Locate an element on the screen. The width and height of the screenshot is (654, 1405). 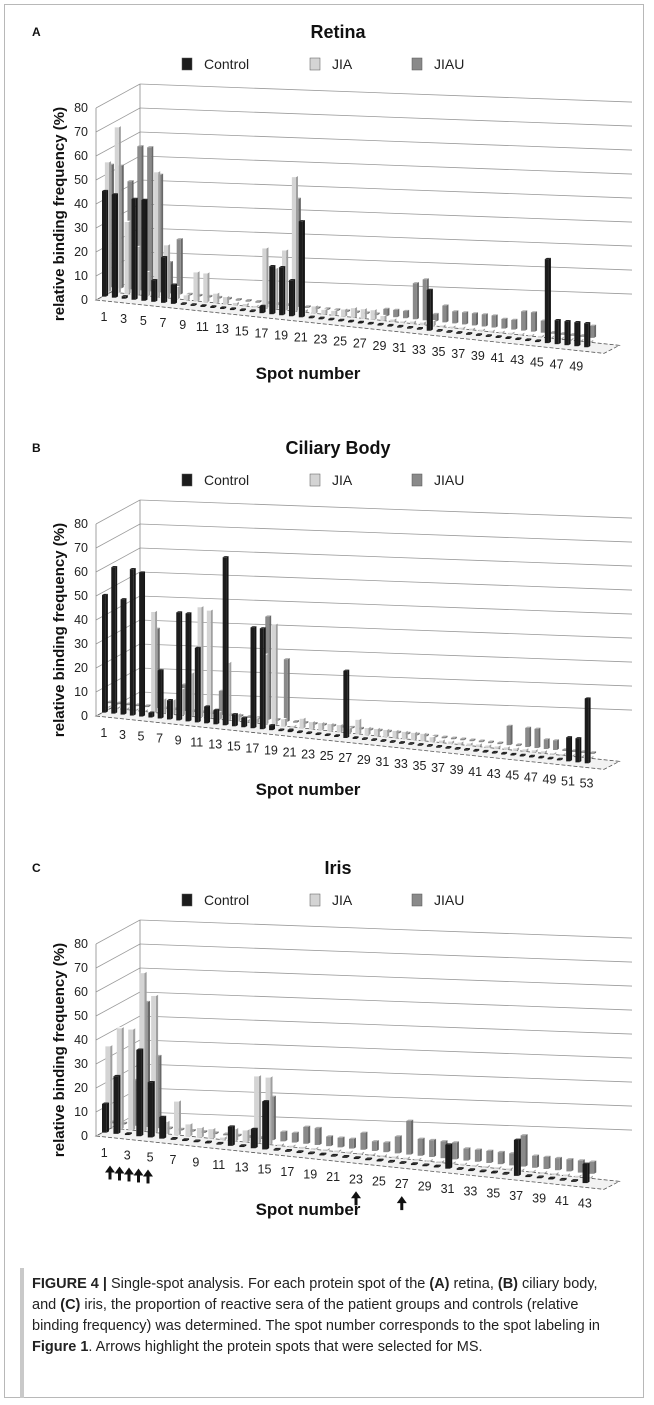
arrow-icon is located at coordinates (401, 1203).